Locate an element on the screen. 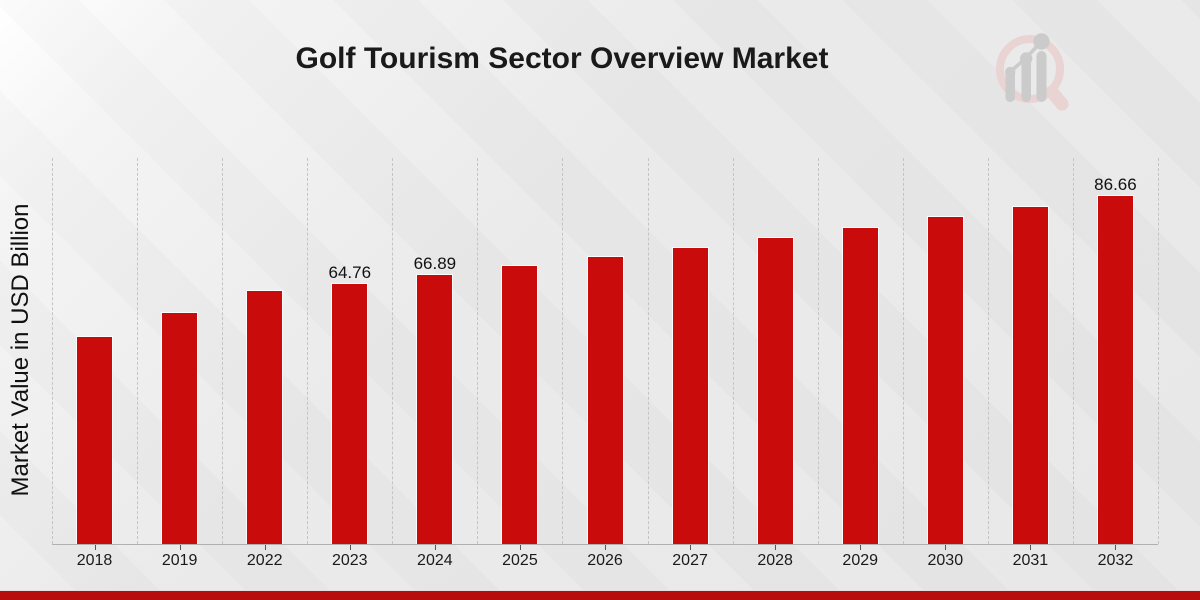 The width and height of the screenshot is (1200, 600). x-axis-tick-label: 2031 is located at coordinates (1030, 560).